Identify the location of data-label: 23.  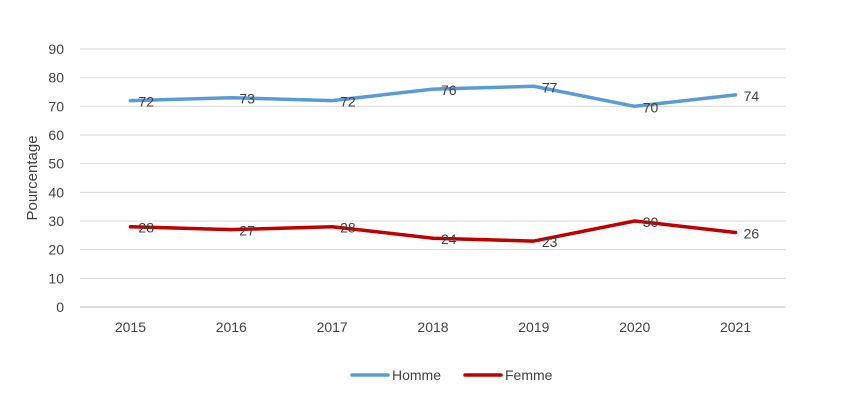
(550, 242).